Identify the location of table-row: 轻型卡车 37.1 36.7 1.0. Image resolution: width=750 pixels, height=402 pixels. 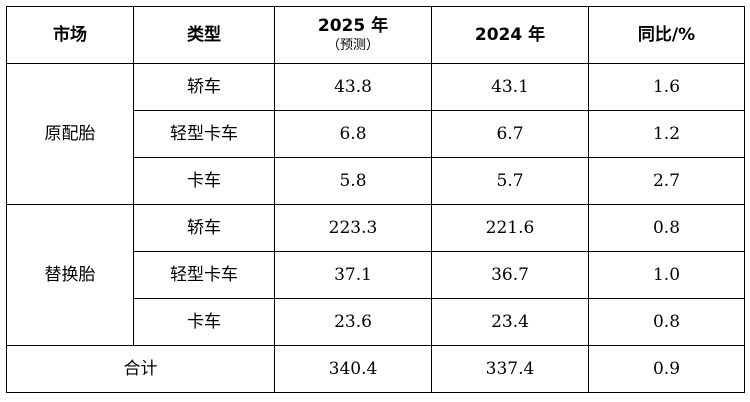
(376, 275).